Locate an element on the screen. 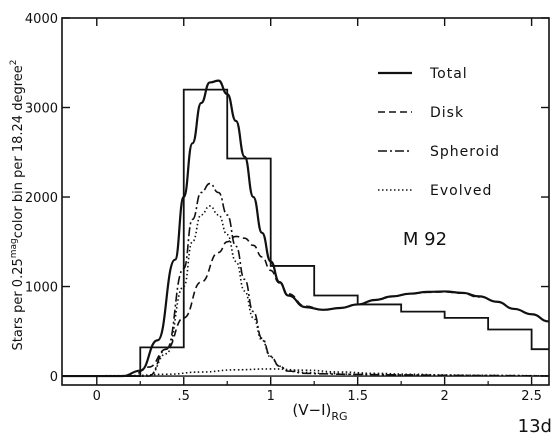  x-tick-label-0: 0 is located at coordinates (97, 396).